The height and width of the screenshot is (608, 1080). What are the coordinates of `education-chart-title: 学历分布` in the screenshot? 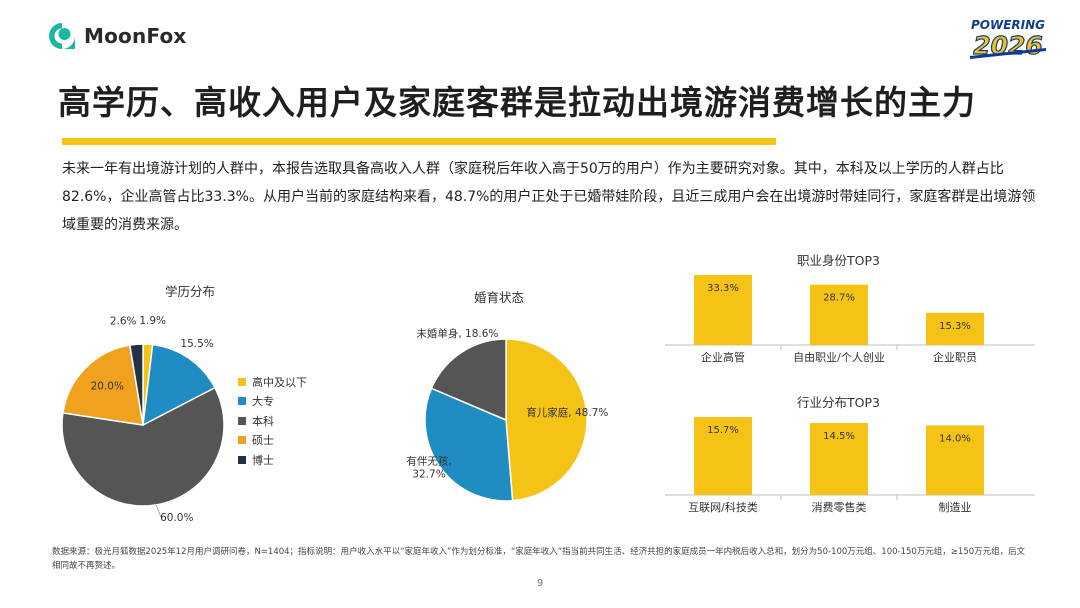 It's located at (190, 291).